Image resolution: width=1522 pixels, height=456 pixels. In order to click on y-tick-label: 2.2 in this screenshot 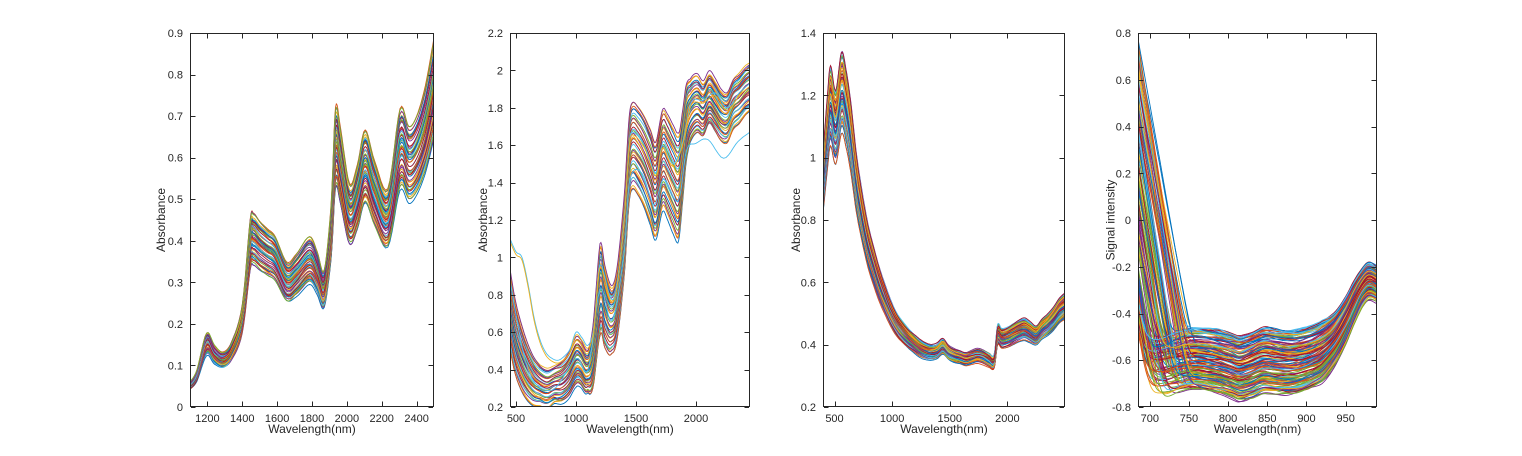, I will do `click(495, 34)`.